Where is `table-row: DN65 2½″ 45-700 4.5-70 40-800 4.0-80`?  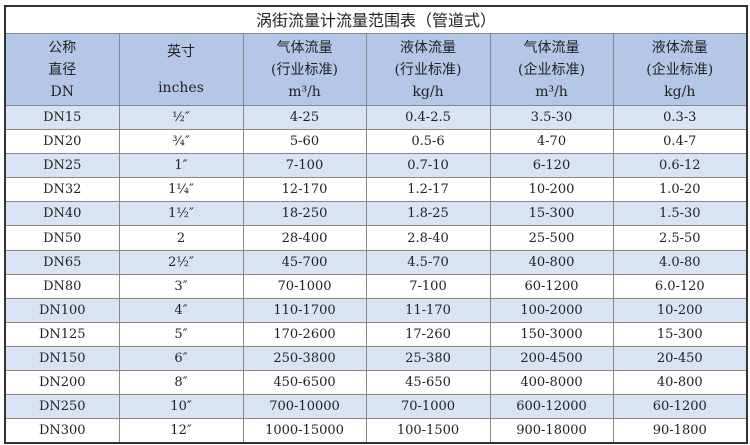
table-row: DN65 2½″ 45-700 4.5-70 40-800 4.0-80 is located at coordinates (376, 262).